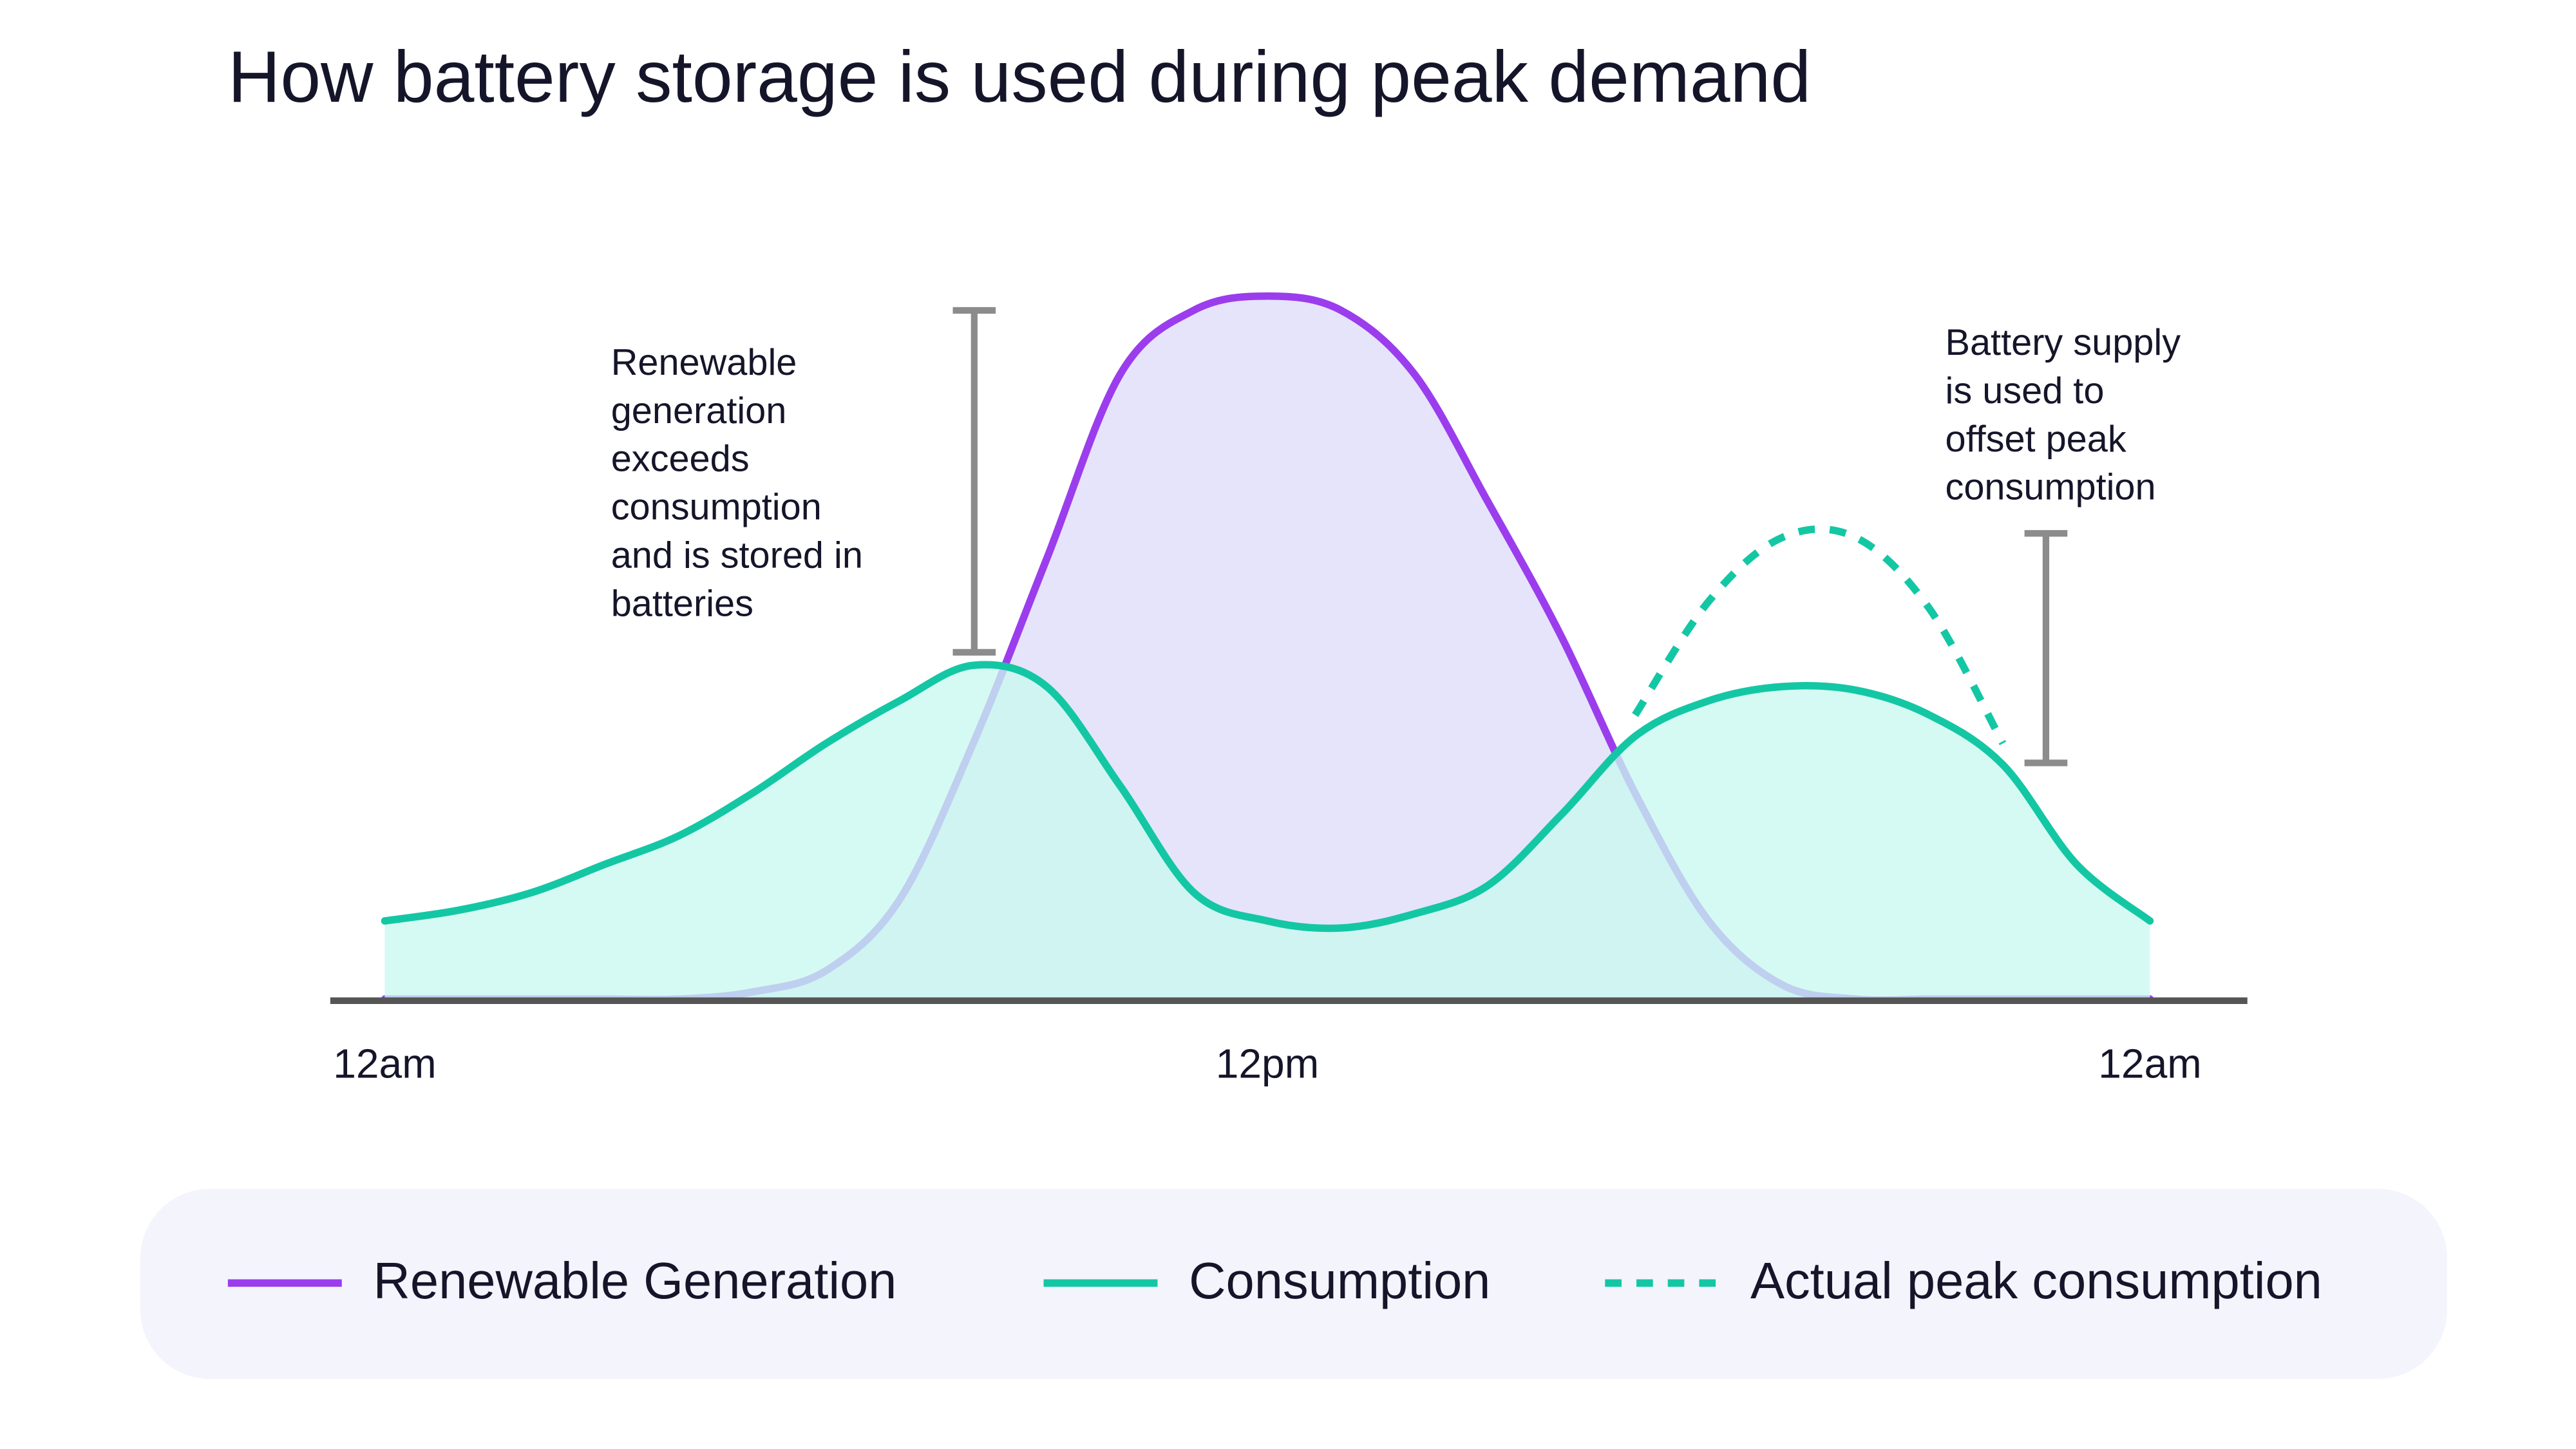 The image size is (2576, 1449). Describe the element at coordinates (1339, 1281) in the screenshot. I see `legend-label: Consumption` at that location.